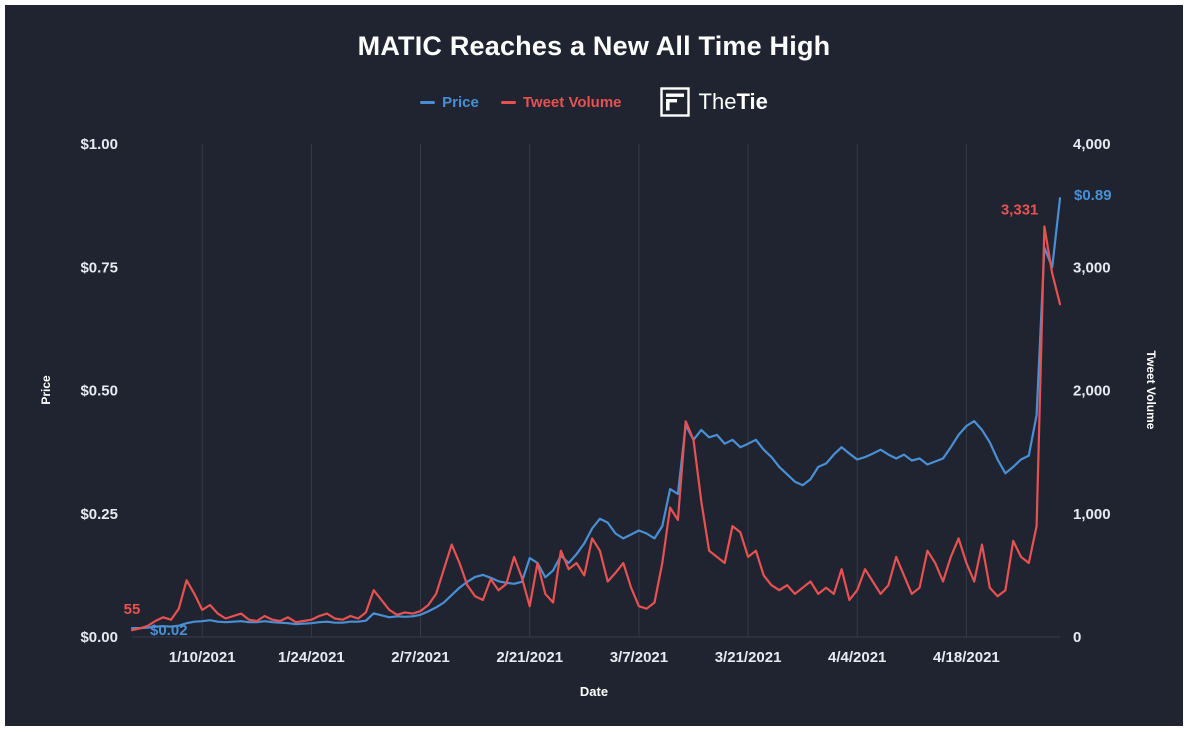  Describe the element at coordinates (99, 514) in the screenshot. I see `y-tick-label-left: $0.25` at that location.